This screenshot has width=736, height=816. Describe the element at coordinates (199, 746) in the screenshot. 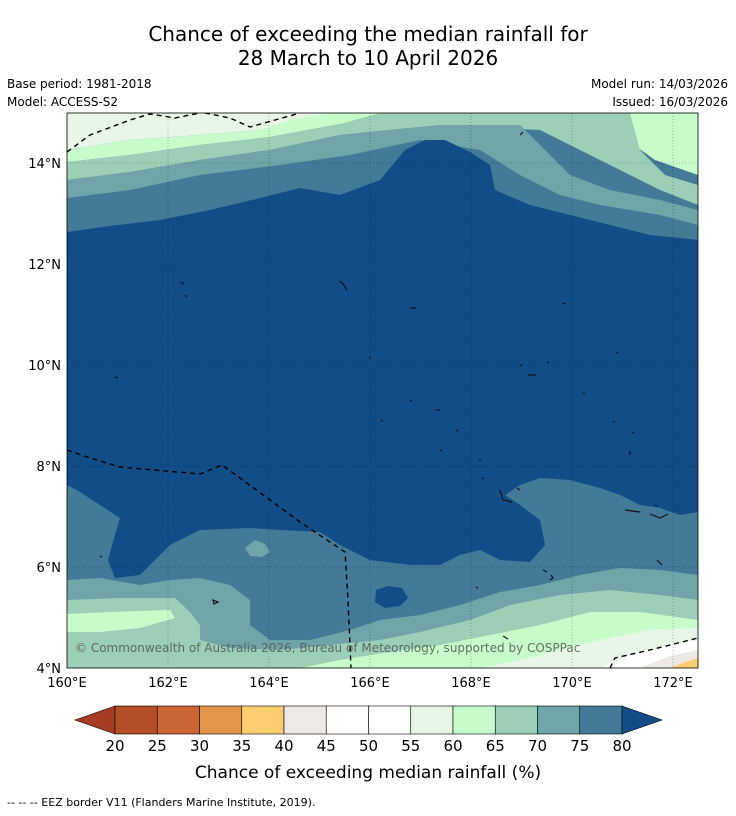

I see `colorbar-tick-label: 30` at that location.